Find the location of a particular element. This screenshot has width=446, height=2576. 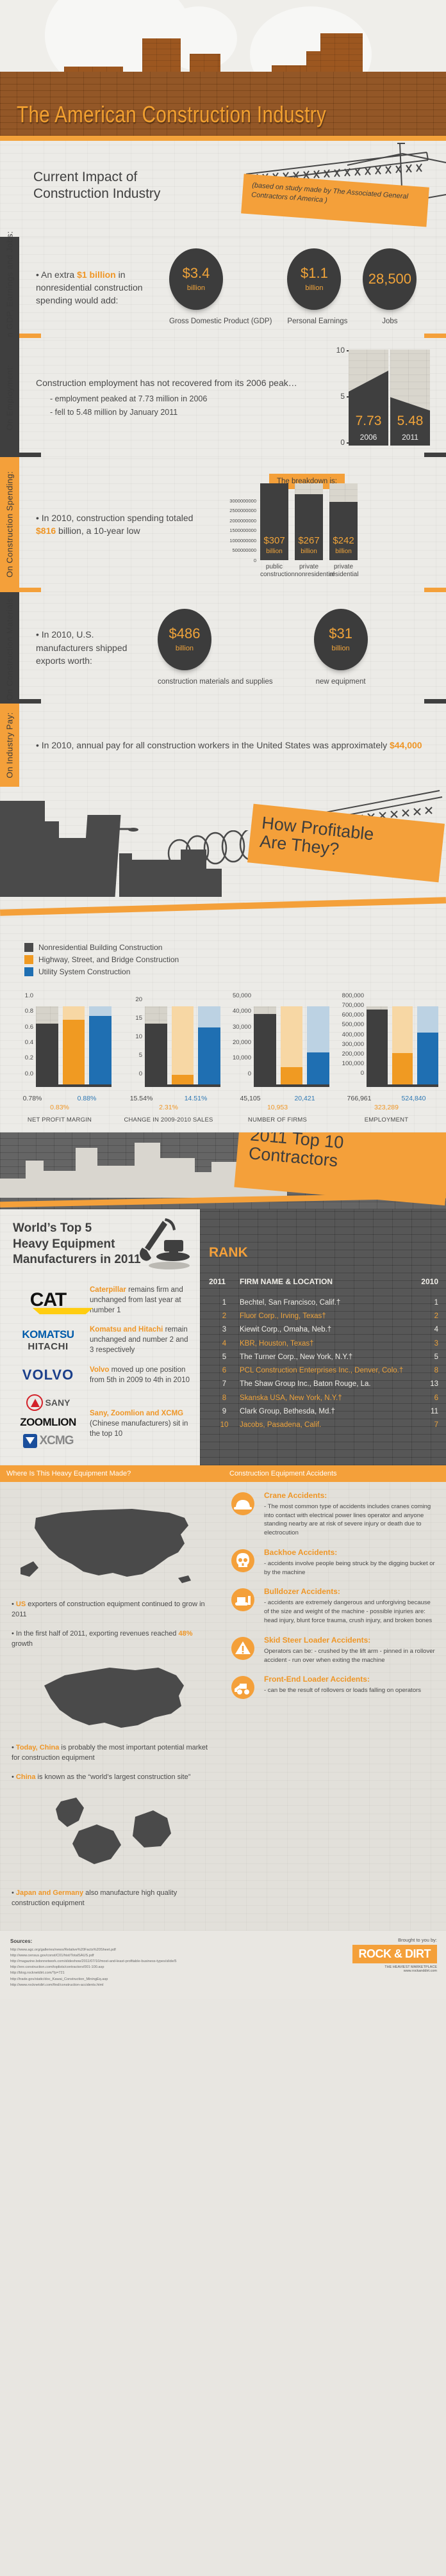

c2-tick-4: 10,000 is located at coordinates (241, 1058).